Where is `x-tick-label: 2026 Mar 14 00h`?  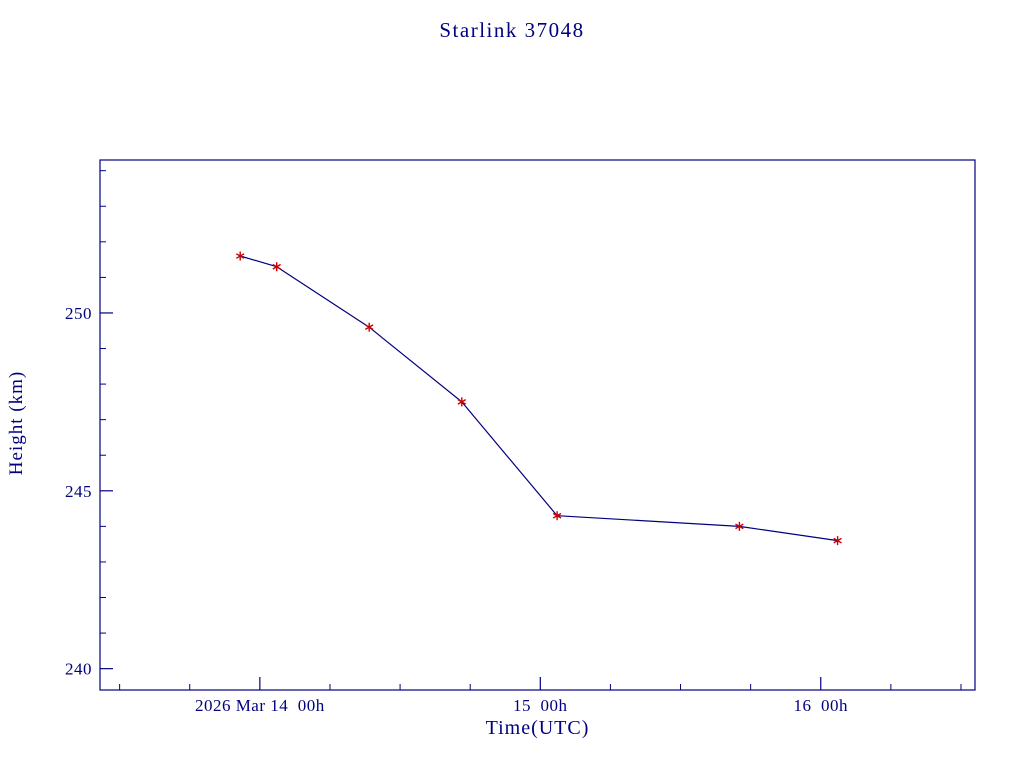 x-tick-label: 2026 Mar 14 00h is located at coordinates (260, 705).